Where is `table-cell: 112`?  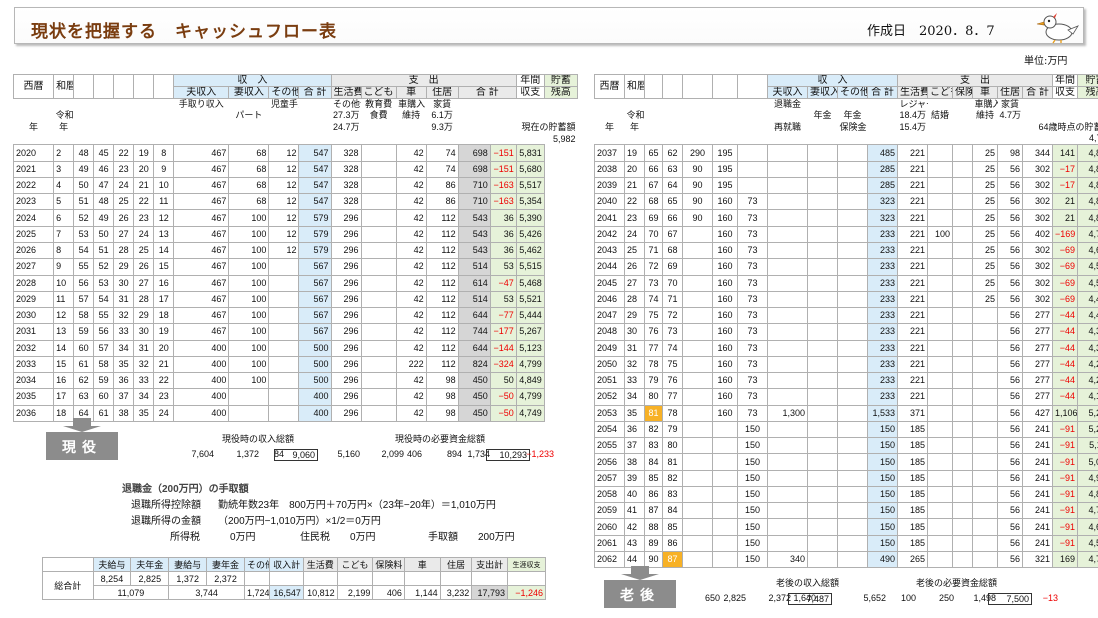
table-cell: 112 is located at coordinates (442, 234).